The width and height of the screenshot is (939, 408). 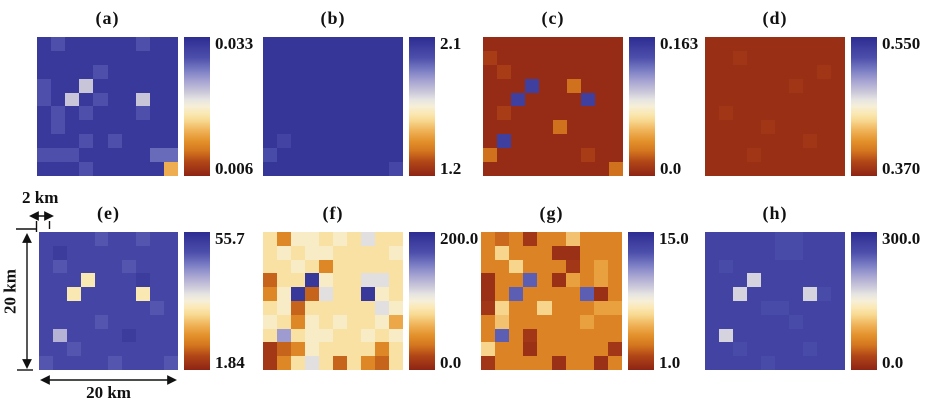 I want to click on panel-h-title: (h), so click(x=775, y=213).